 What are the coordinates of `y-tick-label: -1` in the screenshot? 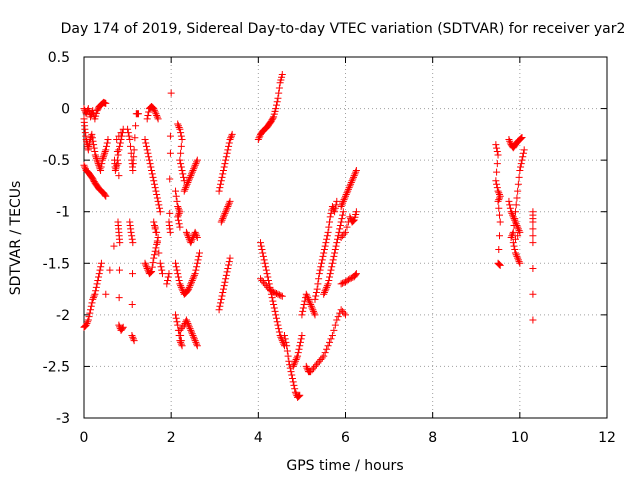 It's located at (63, 213).